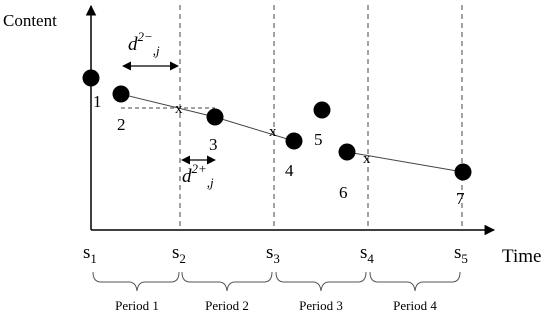 This screenshot has width=545, height=320. Describe the element at coordinates (273, 254) in the screenshot. I see `tick-label-s3: s3` at that location.